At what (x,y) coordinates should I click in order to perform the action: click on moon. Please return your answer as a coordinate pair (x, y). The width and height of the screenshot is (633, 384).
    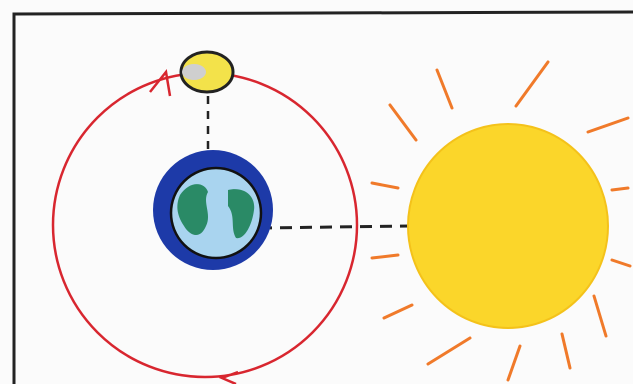
    Looking at the image, I should click on (207, 72).